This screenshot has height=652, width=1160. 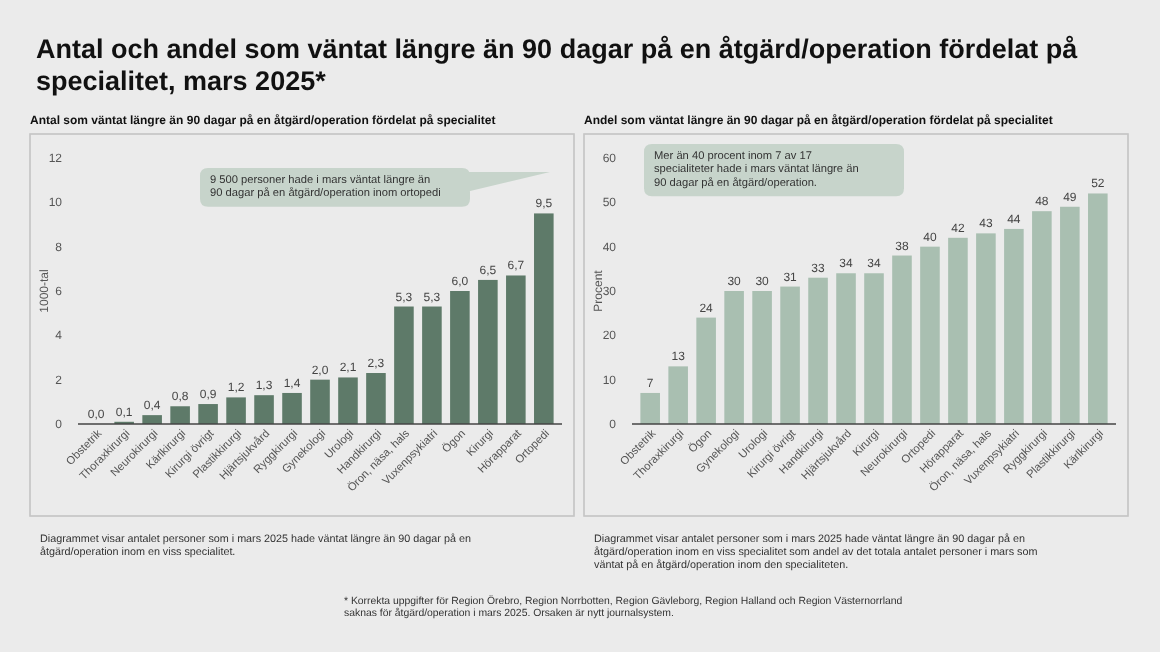 What do you see at coordinates (557, 65) in the screenshot?
I see `chart-title: Antal och andel som väntat längre än 90 dagar på en åtgärd/operation fördelat på specialitet, mars 2025*` at bounding box center [557, 65].